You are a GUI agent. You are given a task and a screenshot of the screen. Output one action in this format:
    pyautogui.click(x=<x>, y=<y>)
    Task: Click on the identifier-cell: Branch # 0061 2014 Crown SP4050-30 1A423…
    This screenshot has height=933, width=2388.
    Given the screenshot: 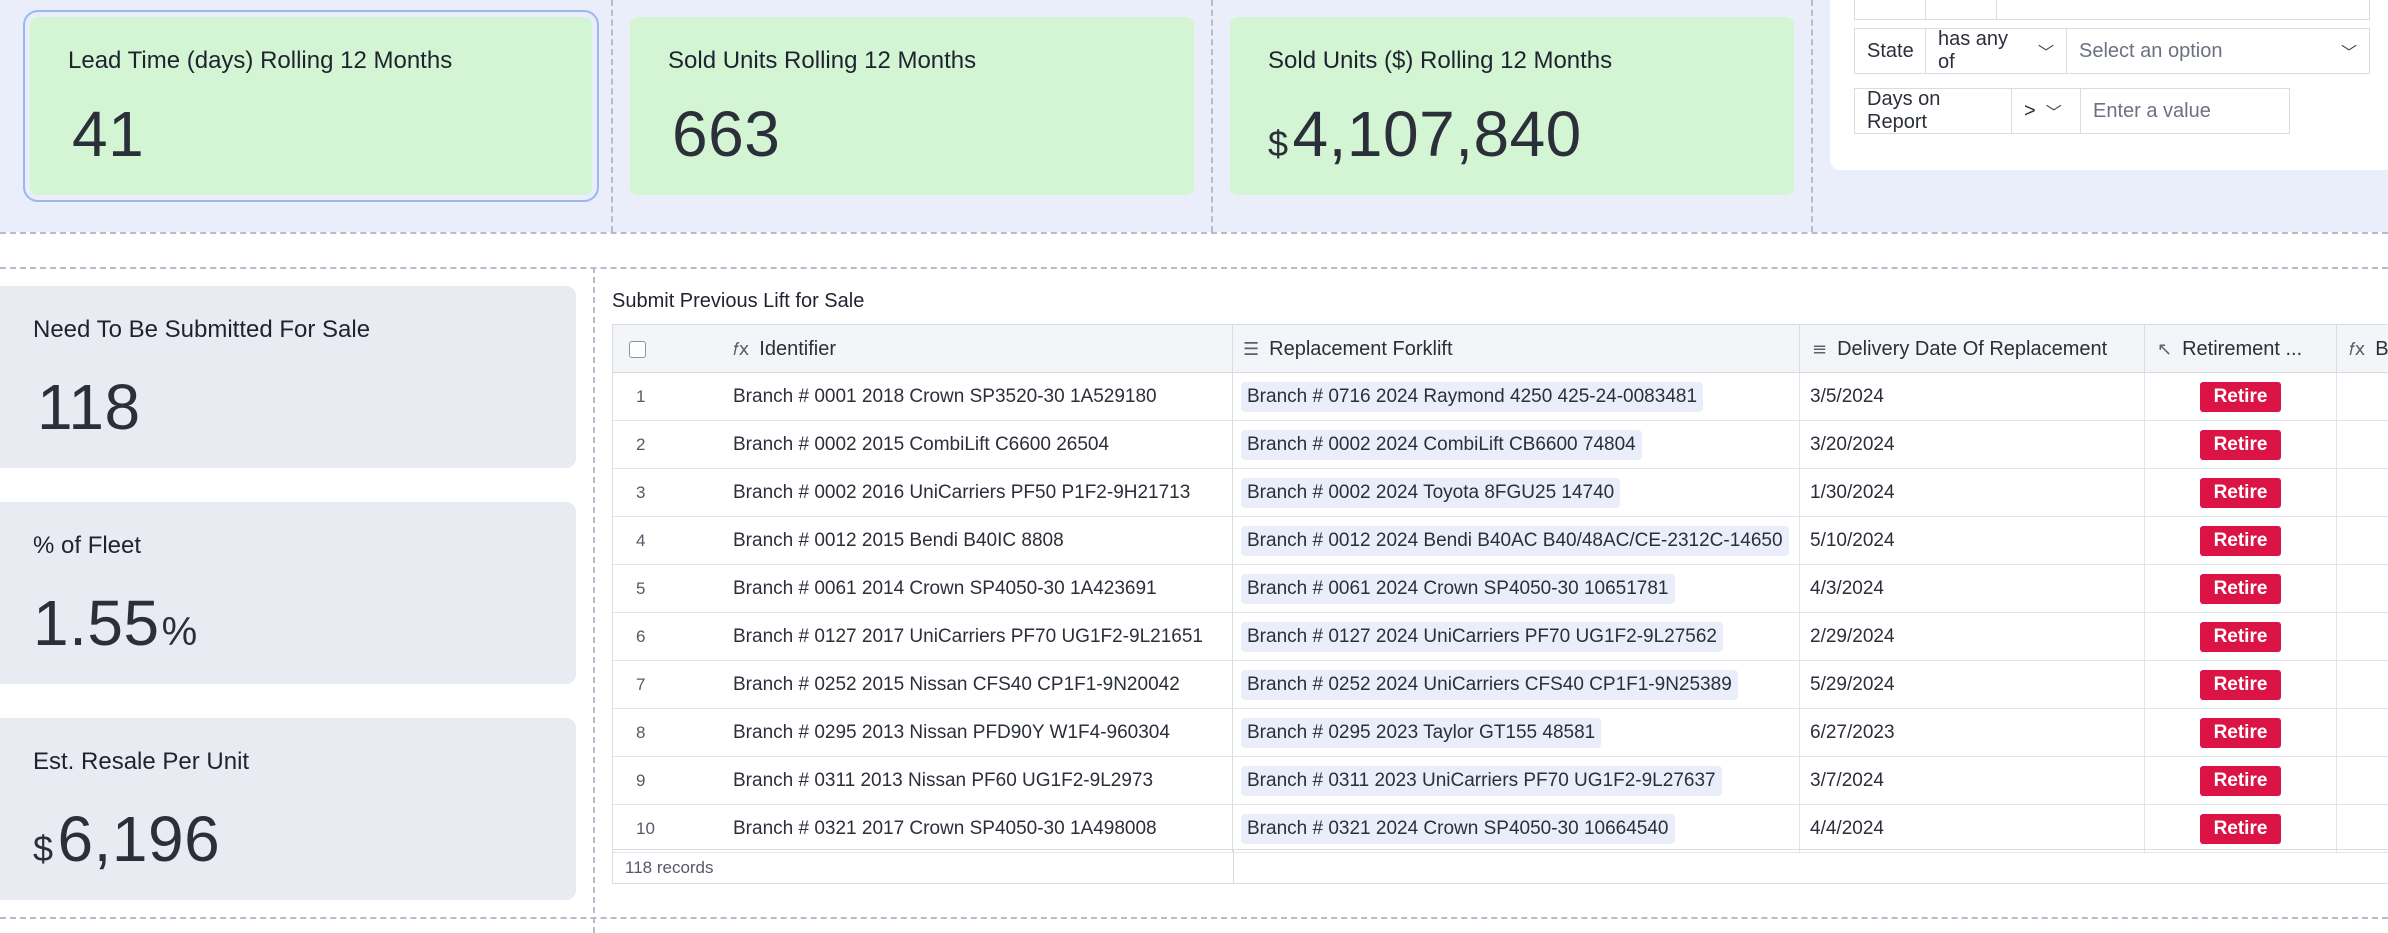 What is the action you would take?
    pyautogui.click(x=978, y=588)
    